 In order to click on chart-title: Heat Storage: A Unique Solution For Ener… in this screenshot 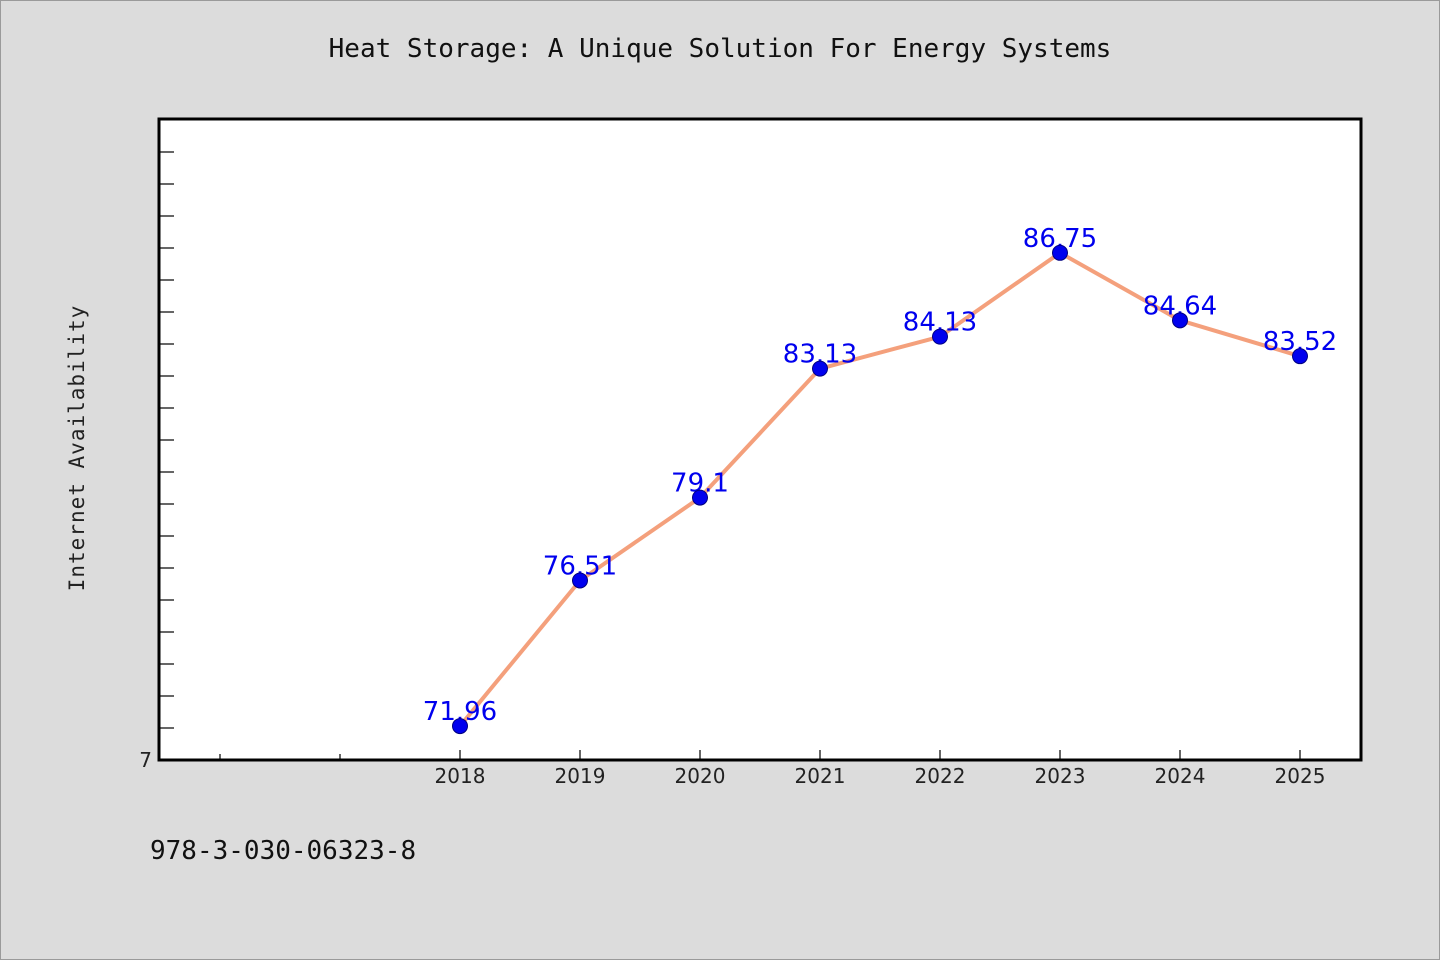, I will do `click(720, 49)`.